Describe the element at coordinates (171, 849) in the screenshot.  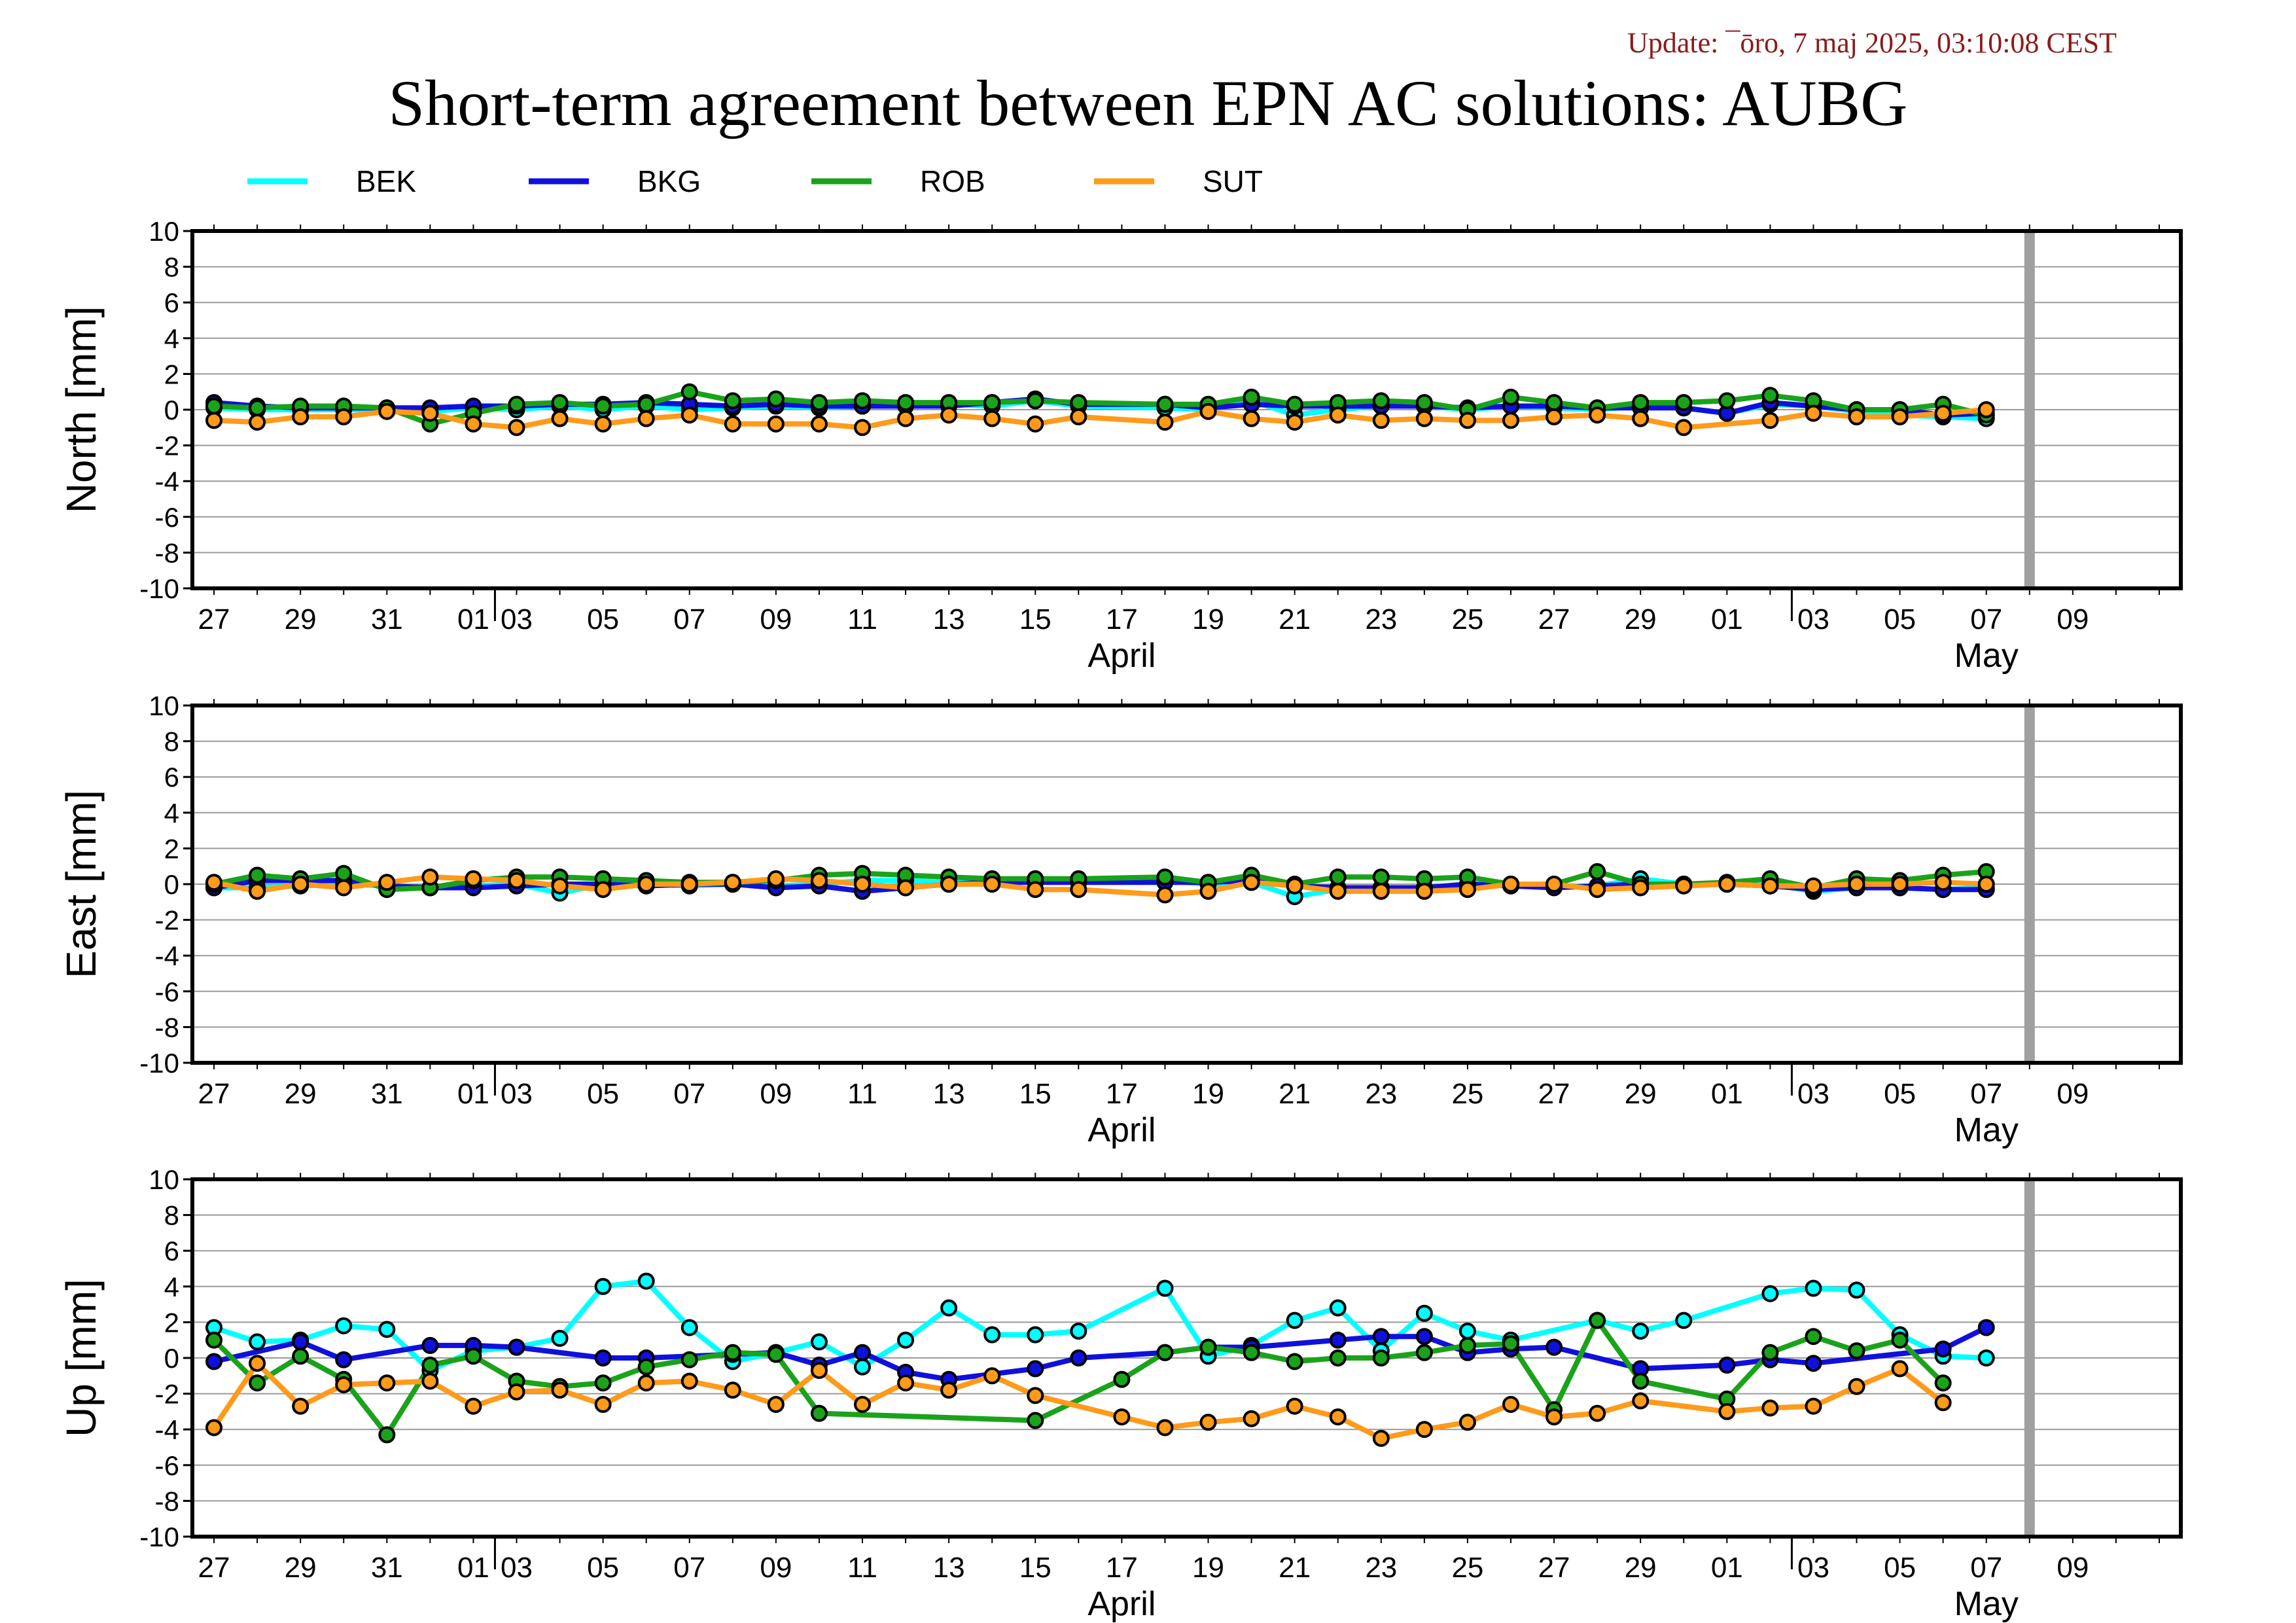
I see `panel-2-ytick-label: 2` at that location.